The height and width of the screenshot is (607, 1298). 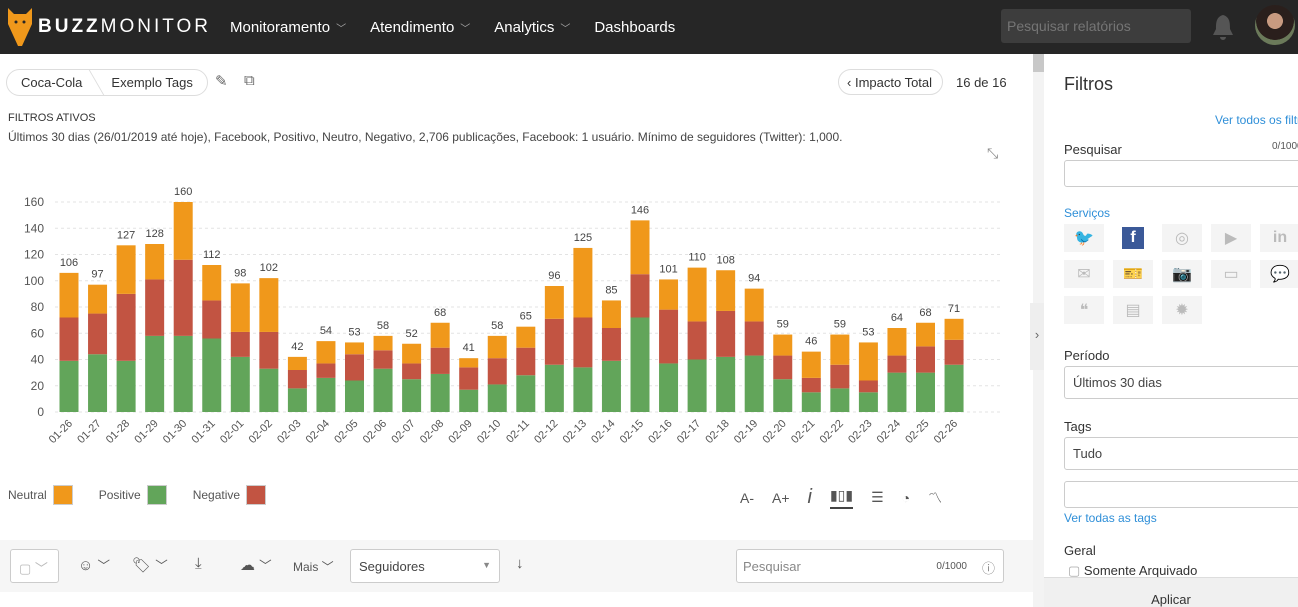 I want to click on info-icon: i, so click(x=809, y=497).